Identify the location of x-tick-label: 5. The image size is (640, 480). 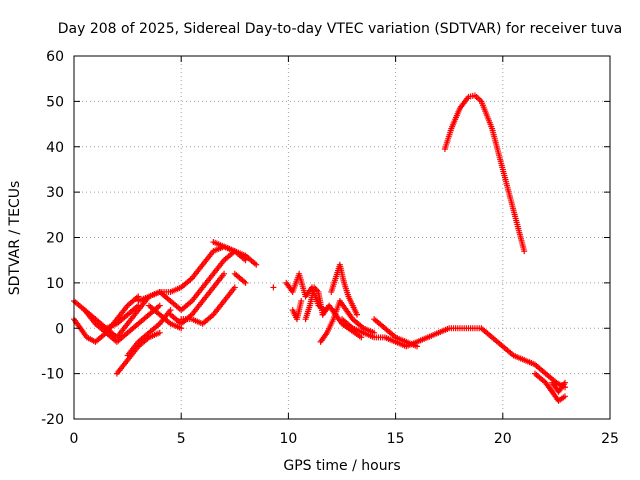
(181, 439).